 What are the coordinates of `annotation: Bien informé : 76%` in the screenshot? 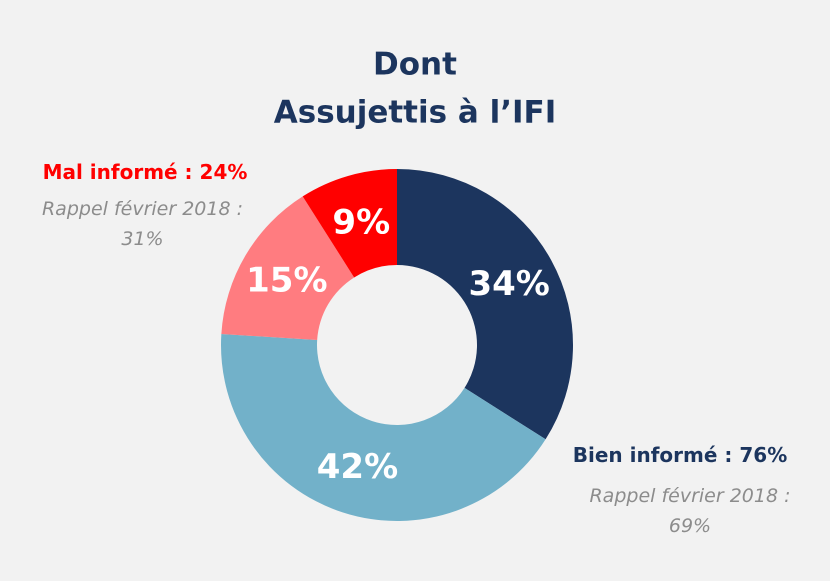 It's located at (680, 455).